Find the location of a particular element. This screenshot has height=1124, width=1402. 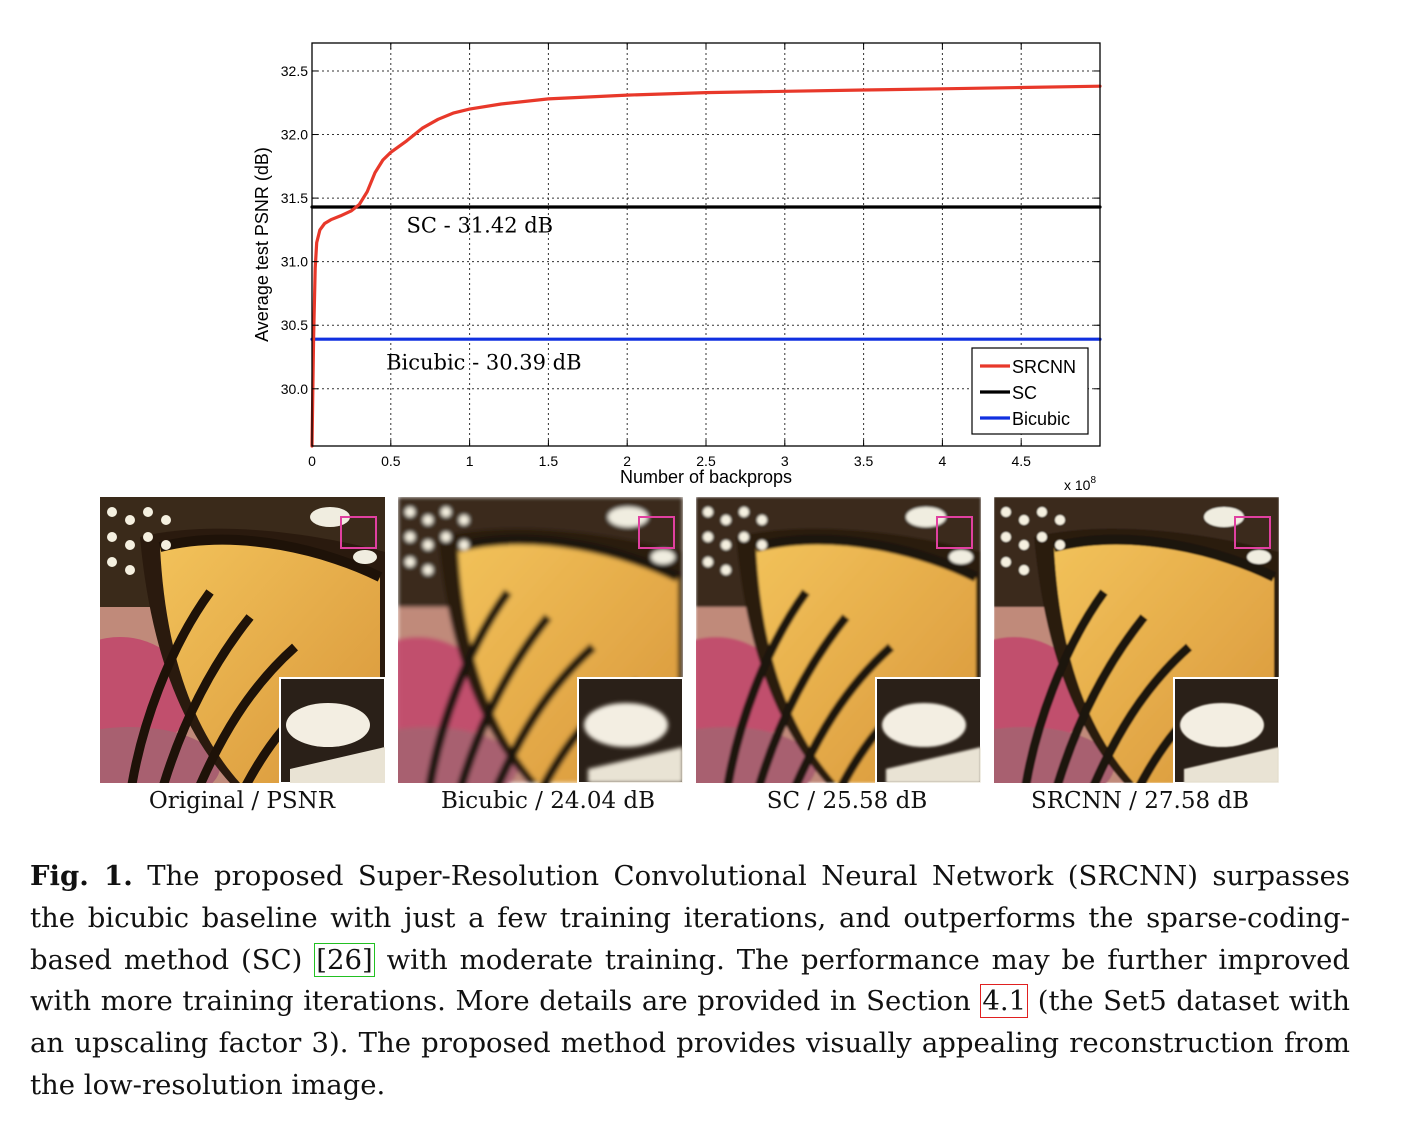

thumb-sc is located at coordinates (838, 640).